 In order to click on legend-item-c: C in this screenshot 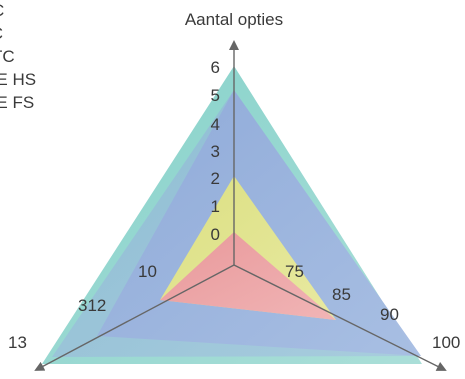, I will do `click(2, 10)`.